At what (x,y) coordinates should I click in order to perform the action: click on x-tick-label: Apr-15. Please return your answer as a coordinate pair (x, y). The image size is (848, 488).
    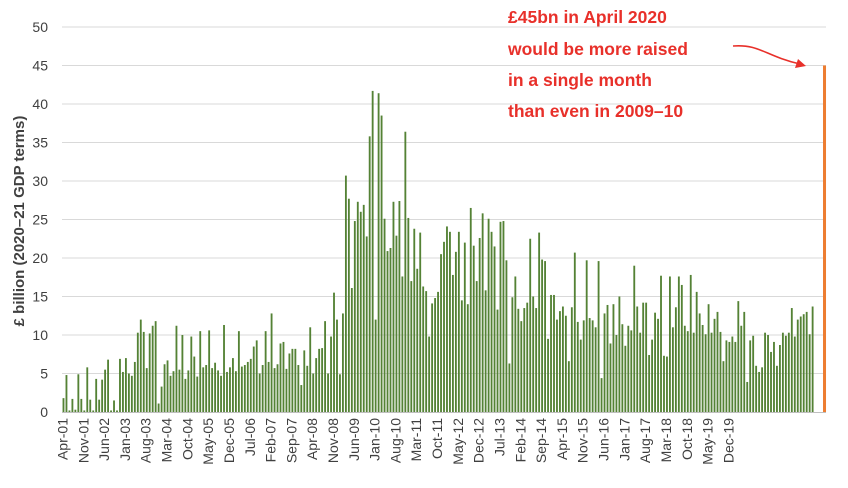
    Looking at the image, I should click on (562, 439).